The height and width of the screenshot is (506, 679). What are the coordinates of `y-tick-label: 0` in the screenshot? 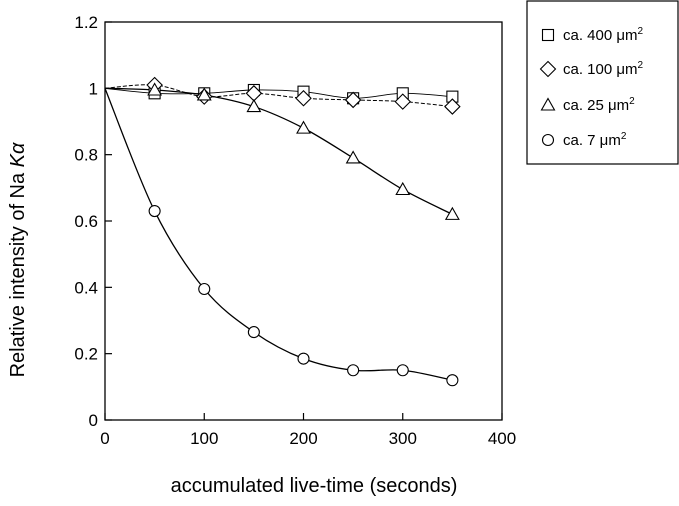 It's located at (93, 420).